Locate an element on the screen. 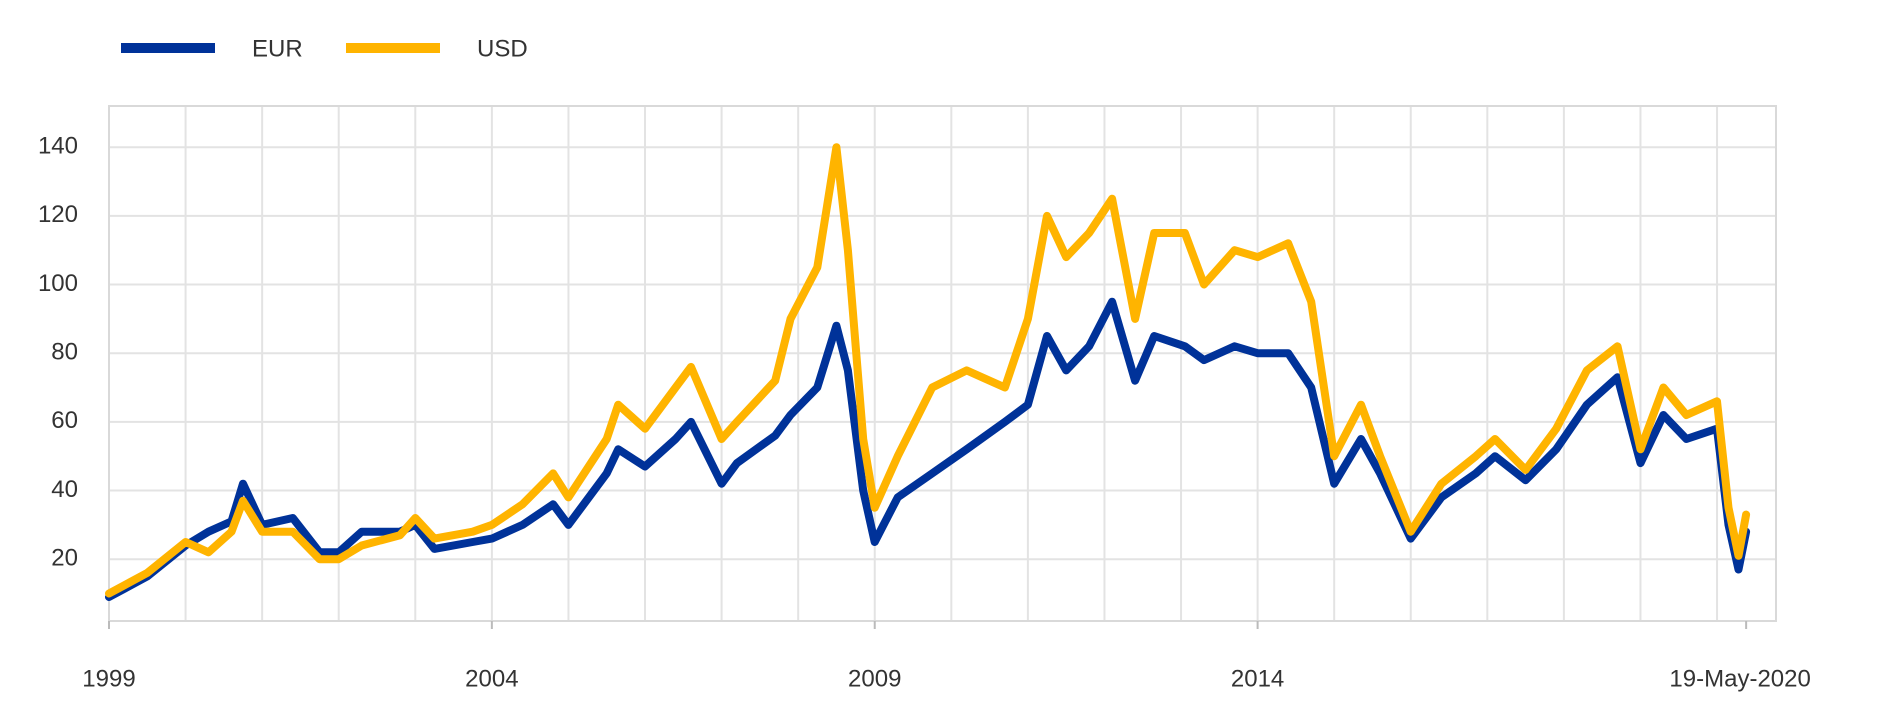 Image resolution: width=1889 pixels, height=708 pixels. y-tick-label: 60 is located at coordinates (64, 420).